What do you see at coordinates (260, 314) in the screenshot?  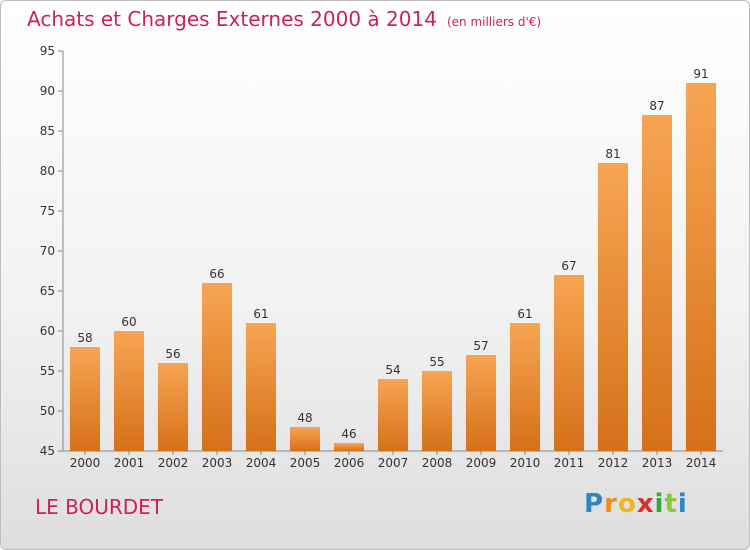 I see `data-label-2004: 61` at bounding box center [260, 314].